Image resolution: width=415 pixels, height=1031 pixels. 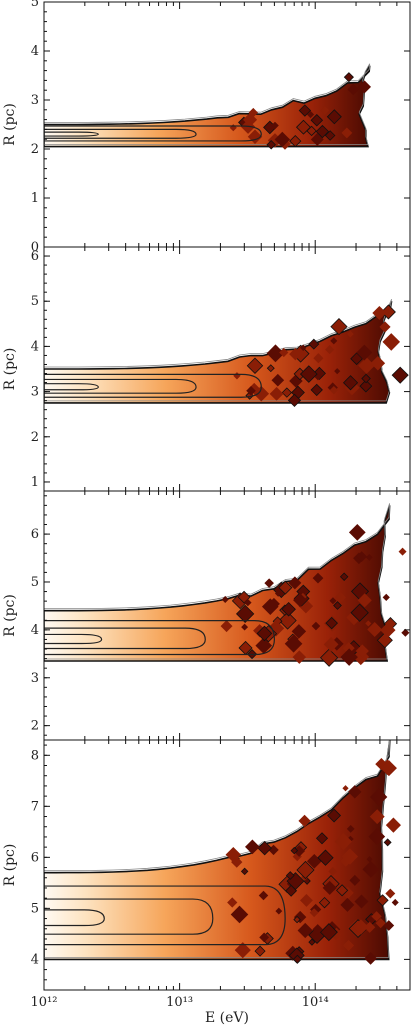 I want to click on y-tick-label: 7, so click(x=35, y=806).